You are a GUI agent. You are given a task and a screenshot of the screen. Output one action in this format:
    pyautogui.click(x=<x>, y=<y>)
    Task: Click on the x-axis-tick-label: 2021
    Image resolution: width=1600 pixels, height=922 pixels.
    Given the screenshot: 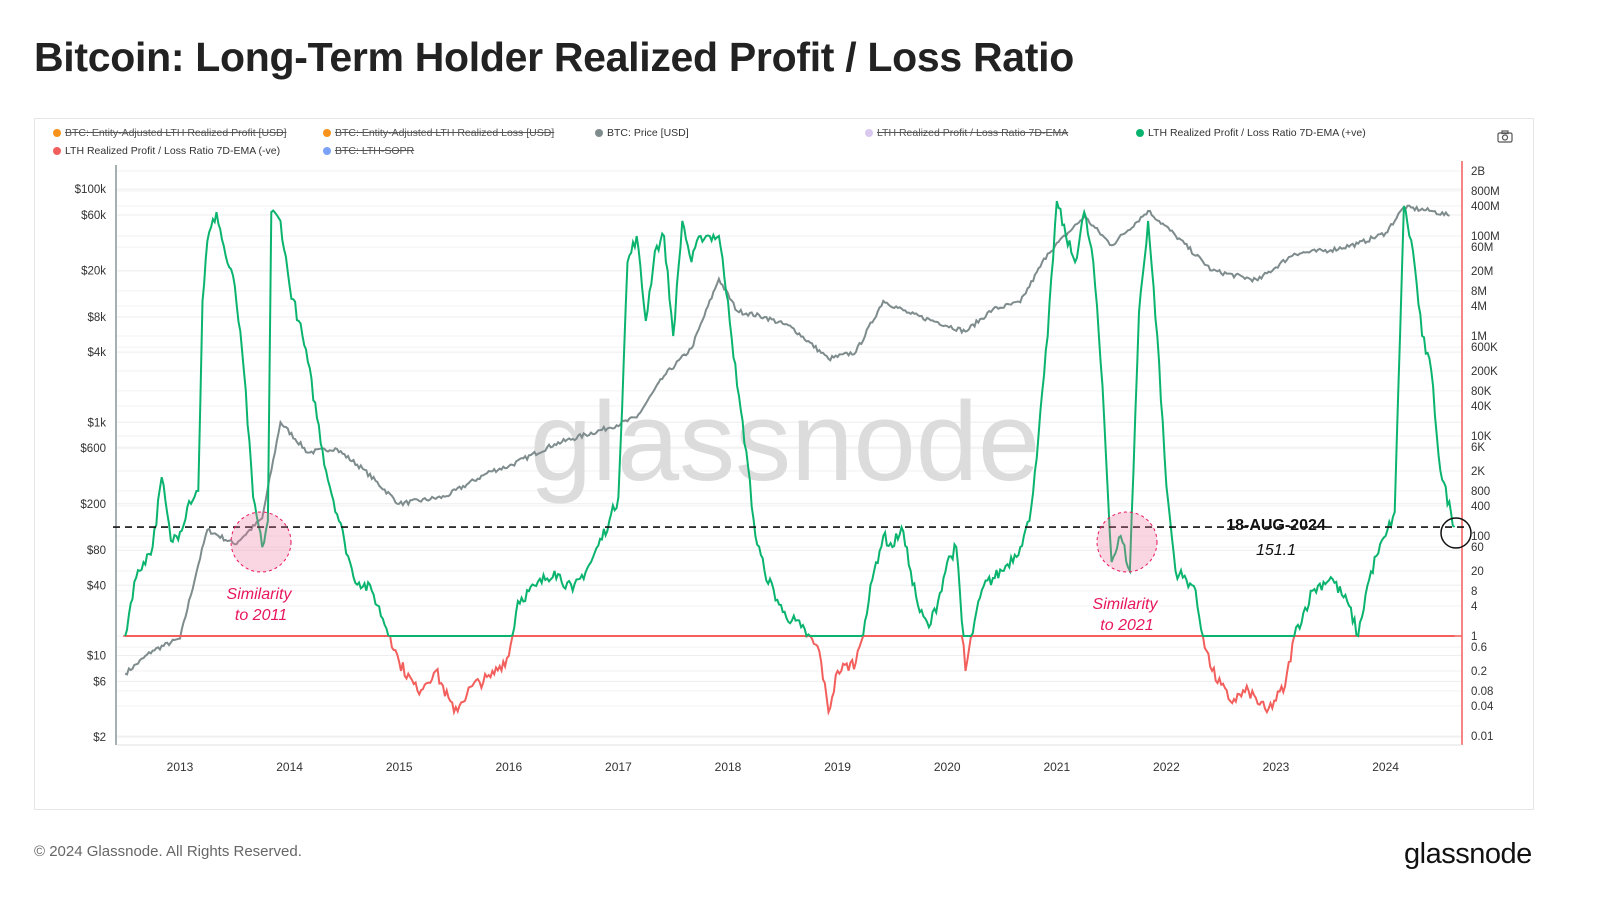 What is the action you would take?
    pyautogui.click(x=1056, y=767)
    